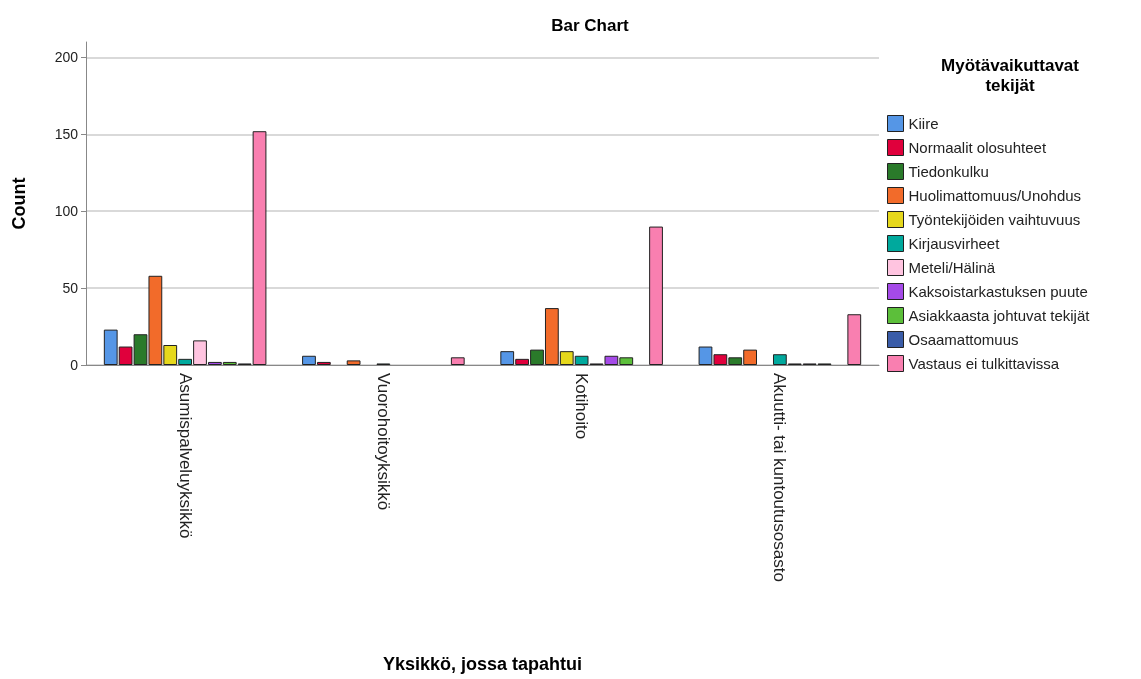  What do you see at coordinates (998, 291) in the screenshot?
I see `legend-label: Kaksoistarkastuksen puute` at bounding box center [998, 291].